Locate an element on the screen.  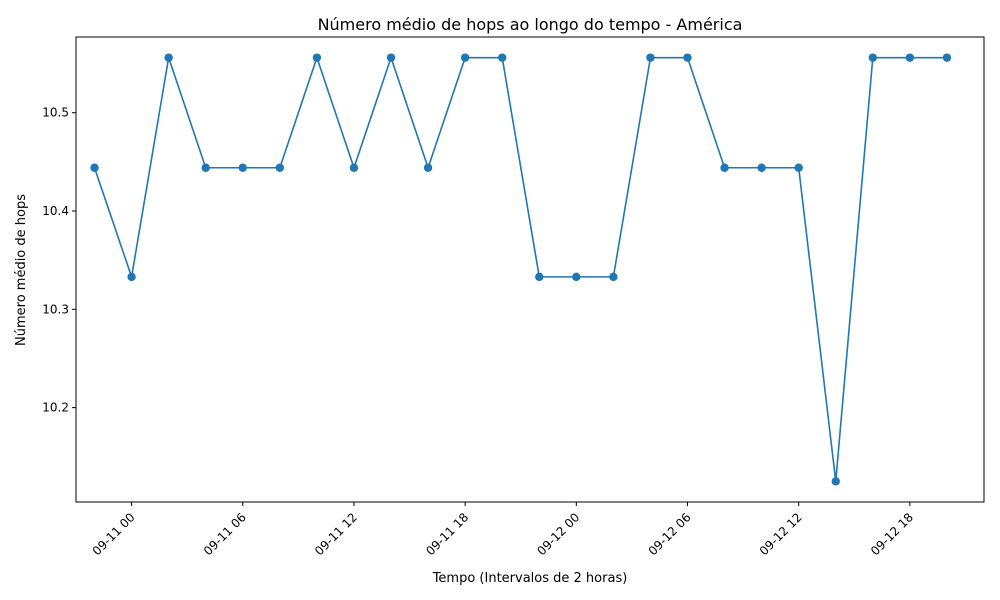
x-axis-label: Tempo (Intervalos de 2 horas) is located at coordinates (530, 578).